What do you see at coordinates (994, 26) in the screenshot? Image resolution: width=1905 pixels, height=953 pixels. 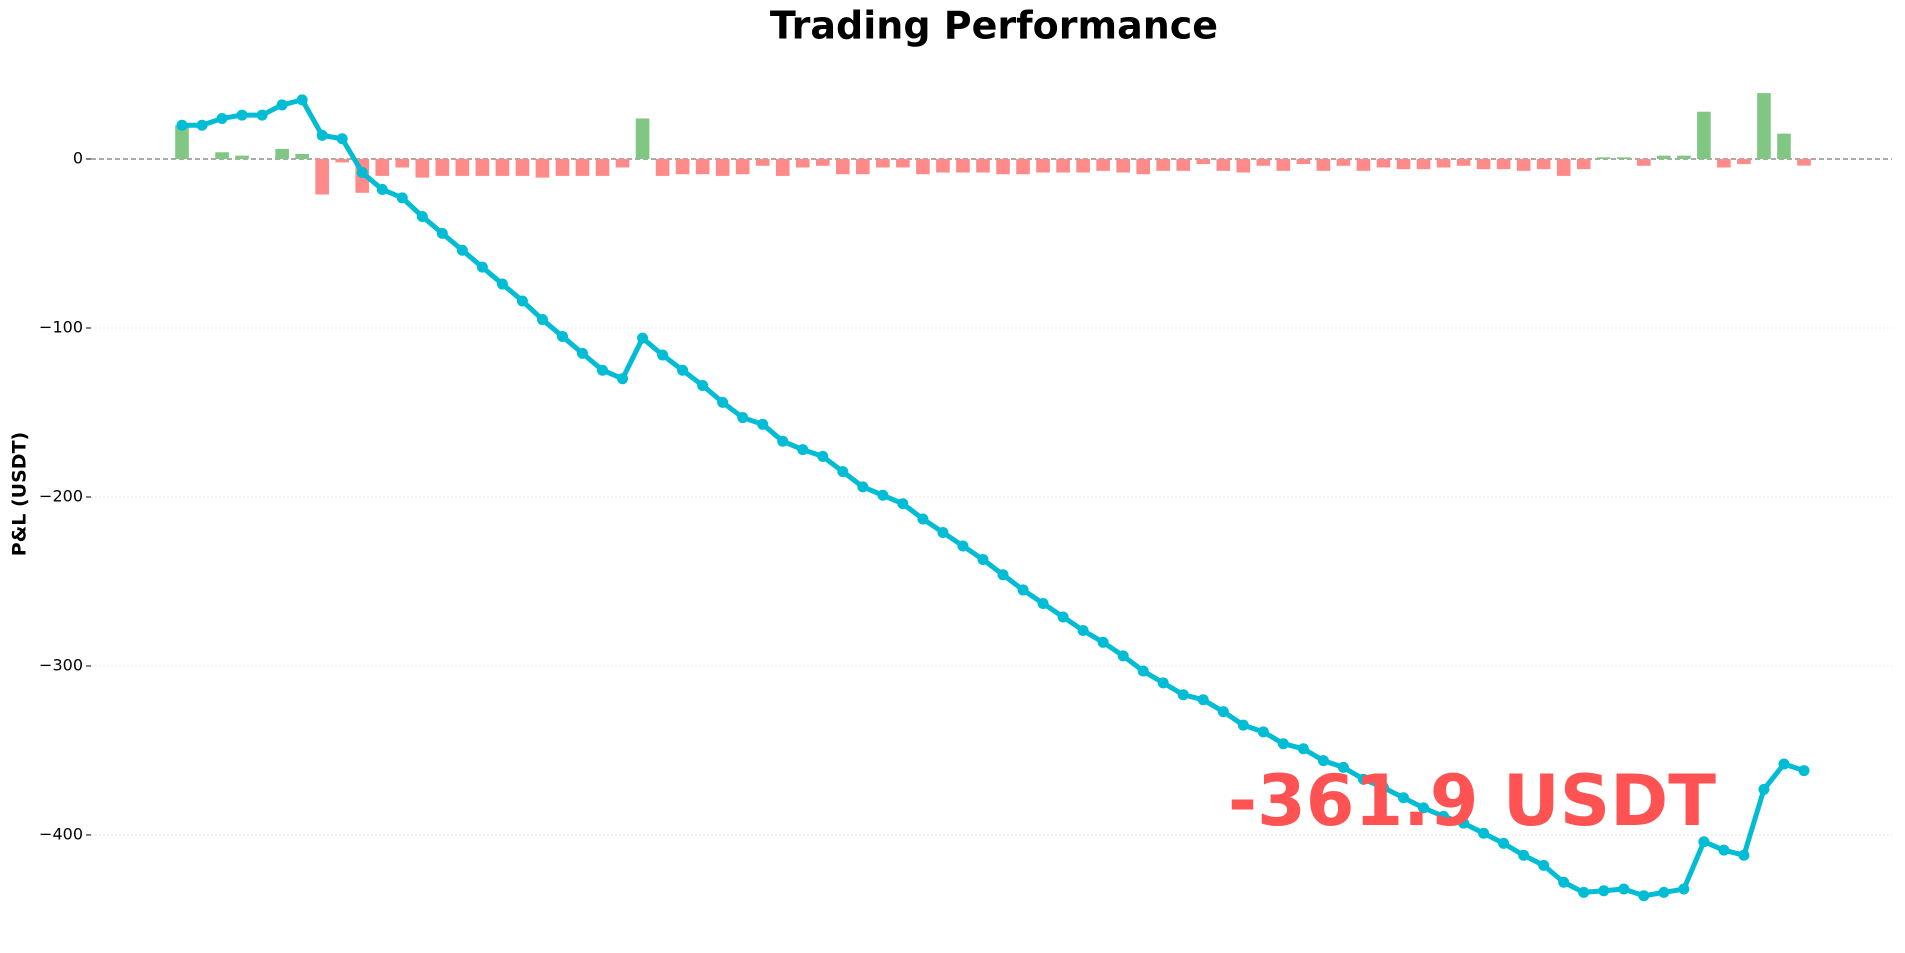 I see `chart-title: Trading Performance` at bounding box center [994, 26].